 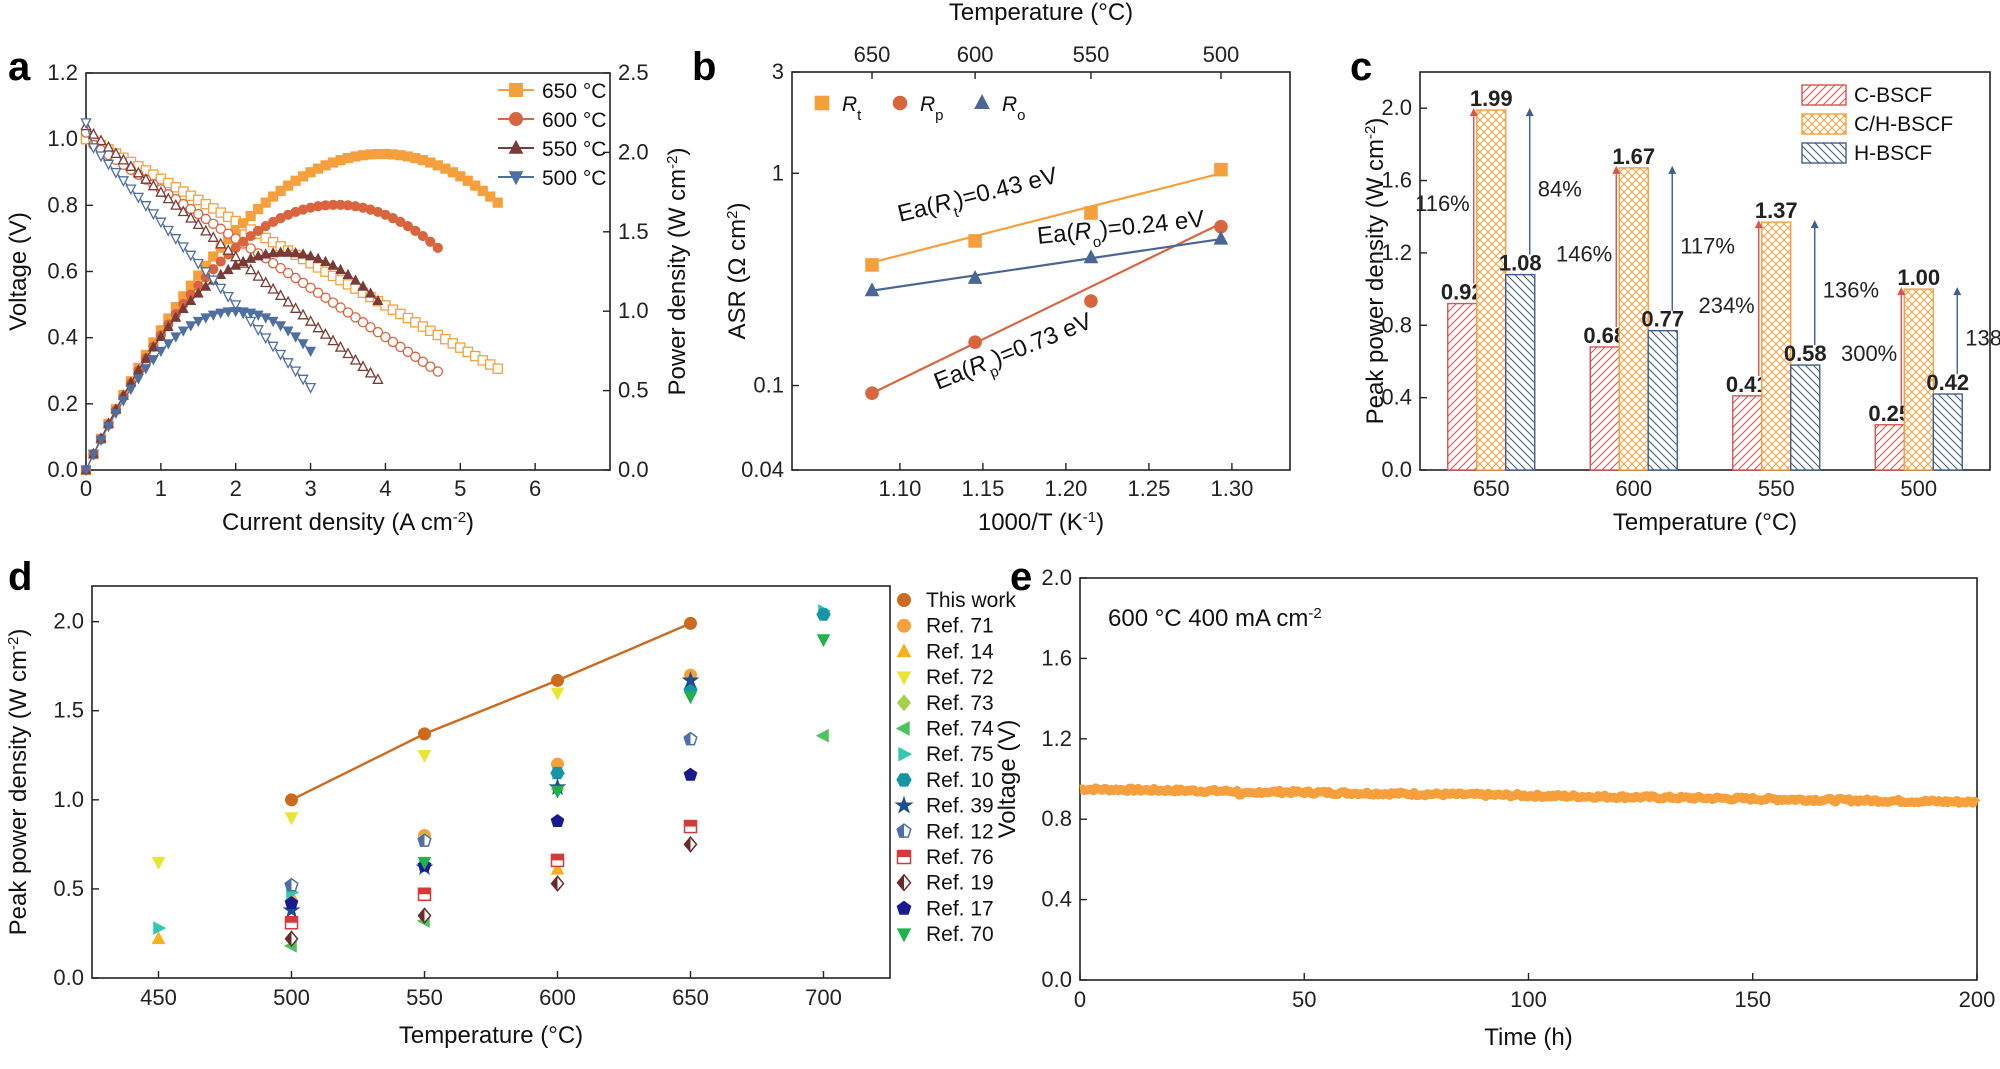 I want to click on legend-label: 550 °C, so click(x=574, y=149).